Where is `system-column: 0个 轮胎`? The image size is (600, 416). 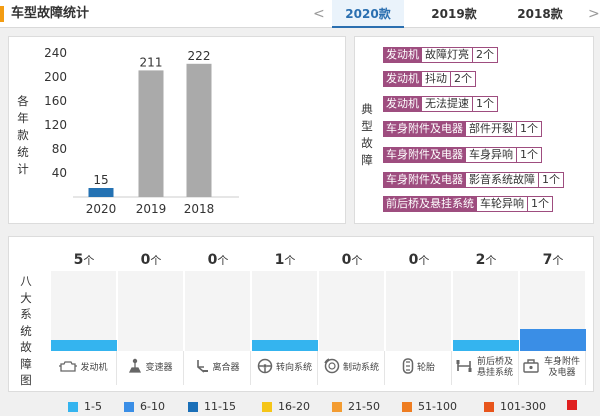
system-column: 0个 轮胎 is located at coordinates (419, 316).